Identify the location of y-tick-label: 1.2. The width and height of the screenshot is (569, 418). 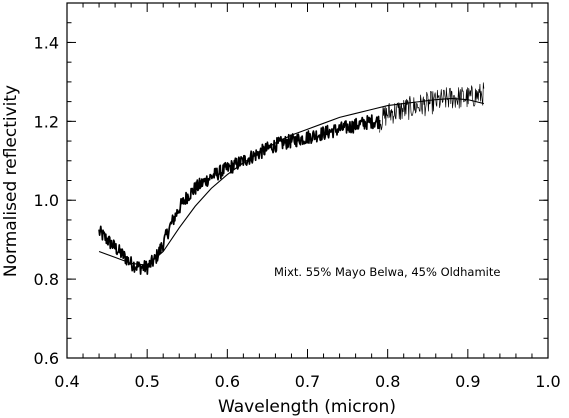
(46, 121).